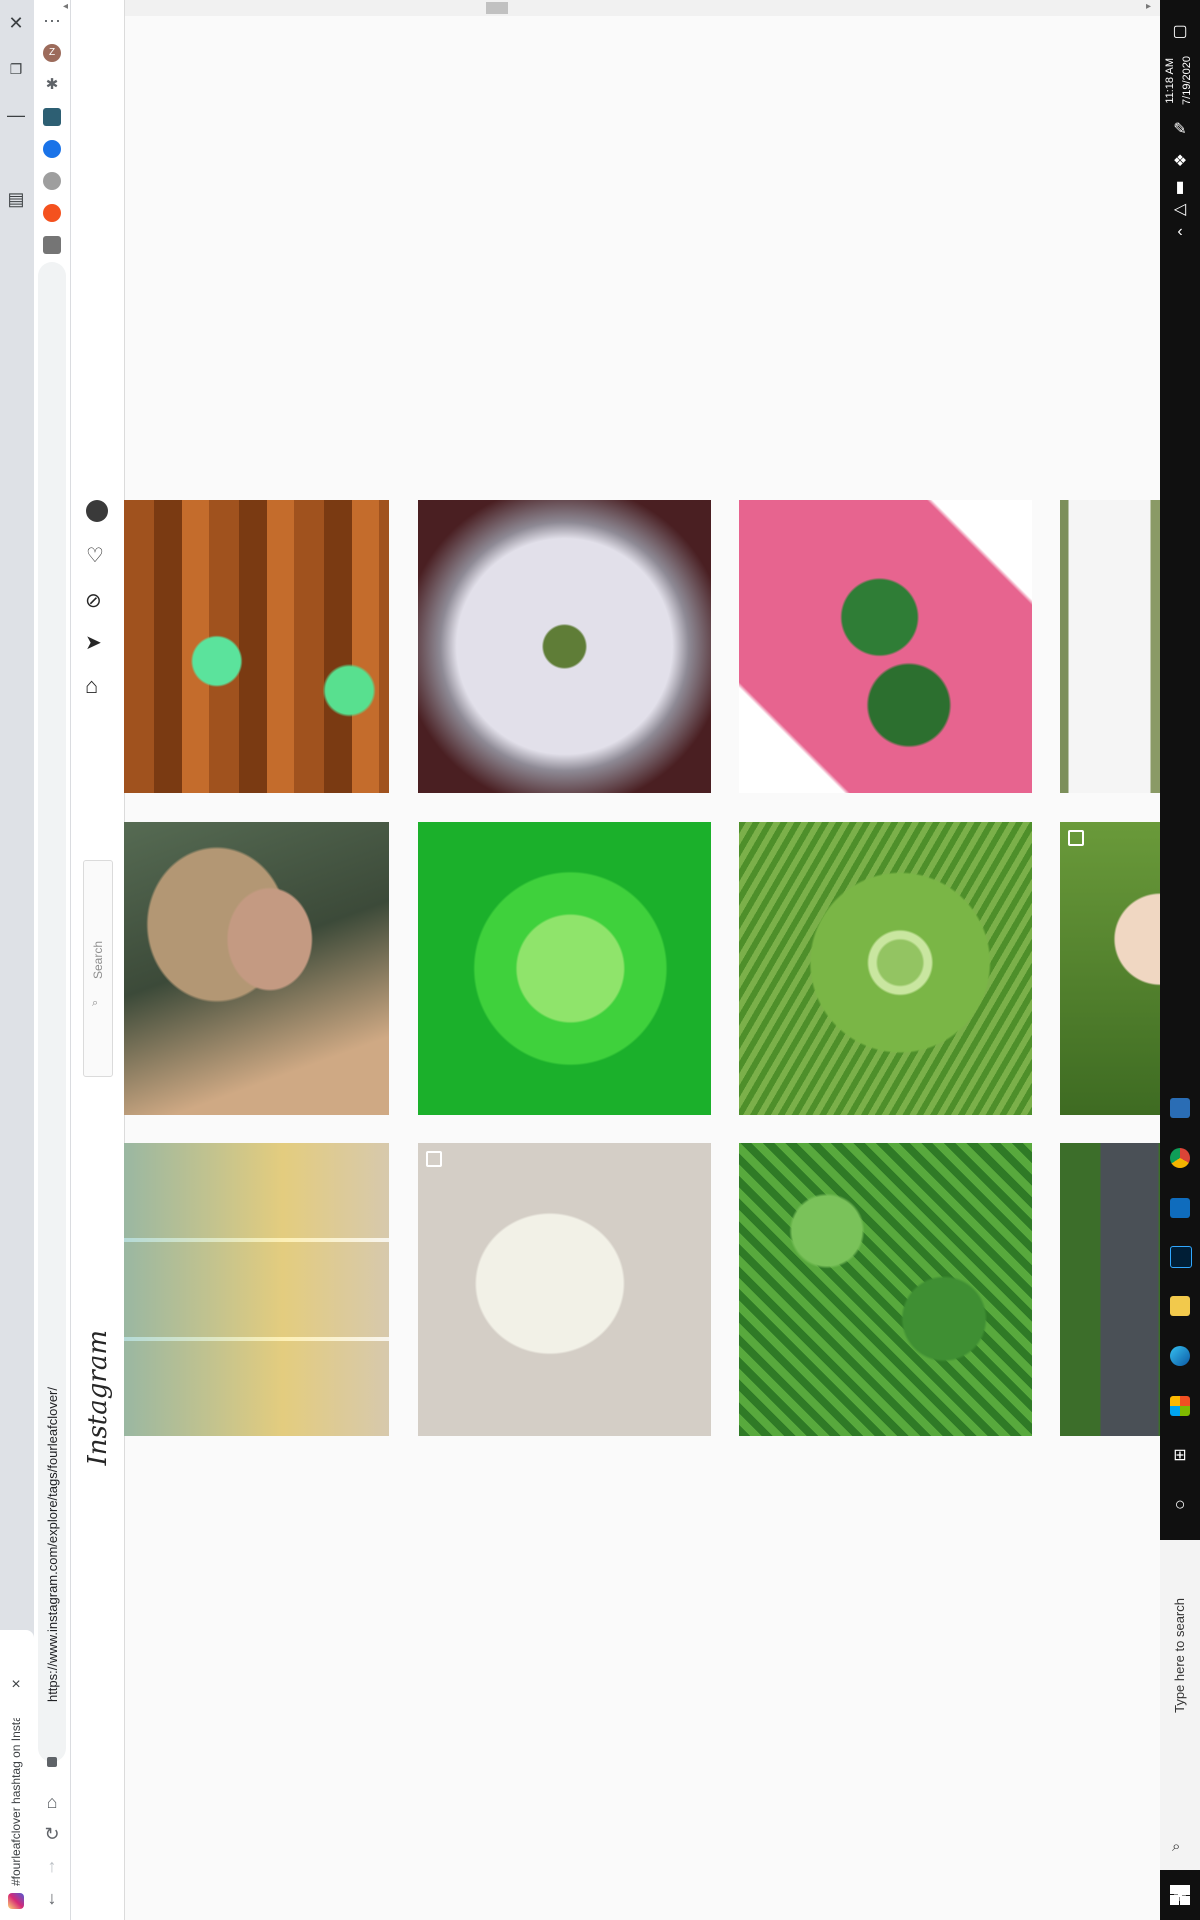  What do you see at coordinates (66, 6) in the screenshot?
I see `scroll-left-arrow-icon: ◂` at bounding box center [66, 6].